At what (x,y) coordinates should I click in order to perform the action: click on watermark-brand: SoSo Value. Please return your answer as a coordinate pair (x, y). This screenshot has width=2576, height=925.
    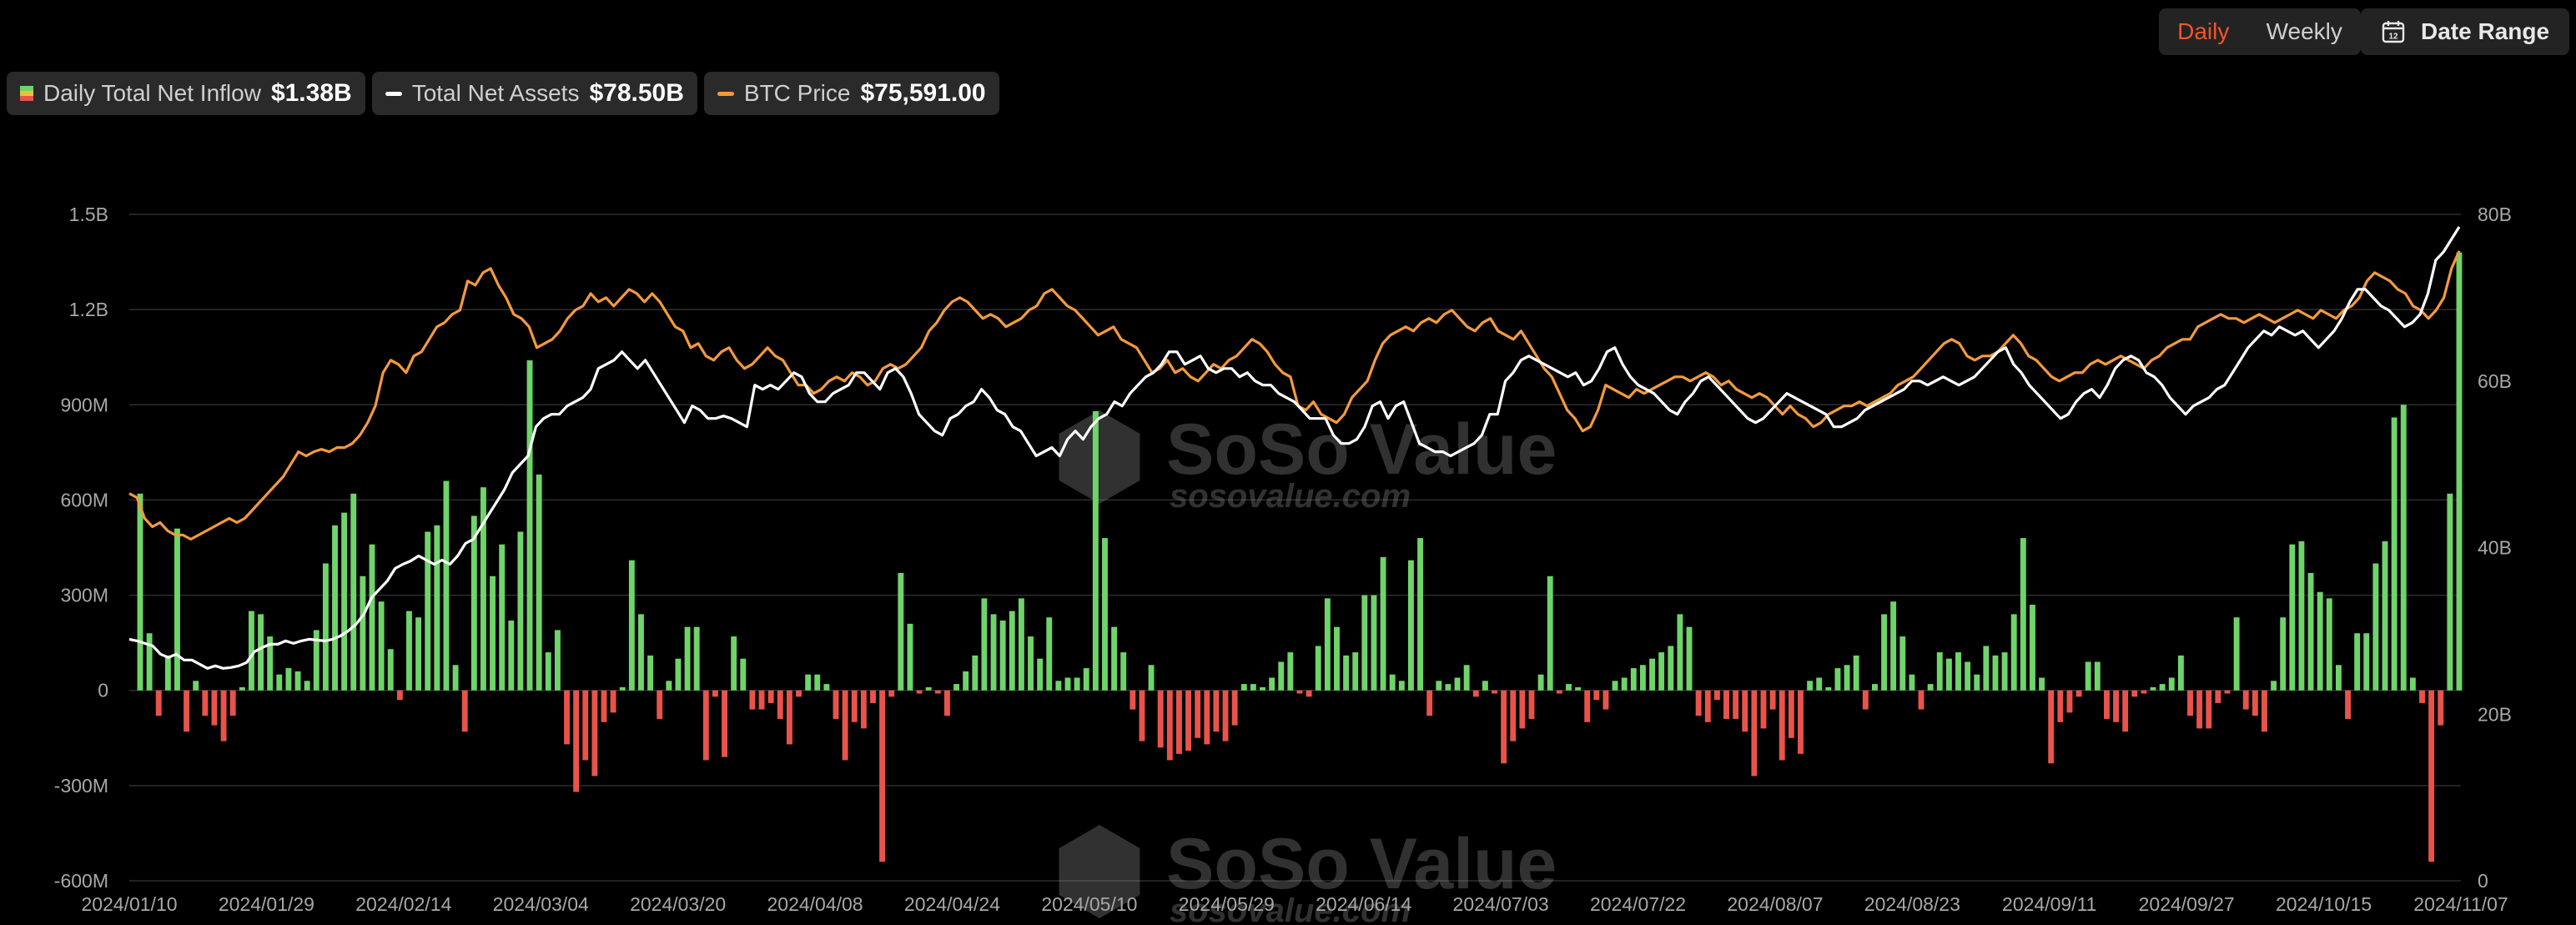
    Looking at the image, I should click on (1361, 864).